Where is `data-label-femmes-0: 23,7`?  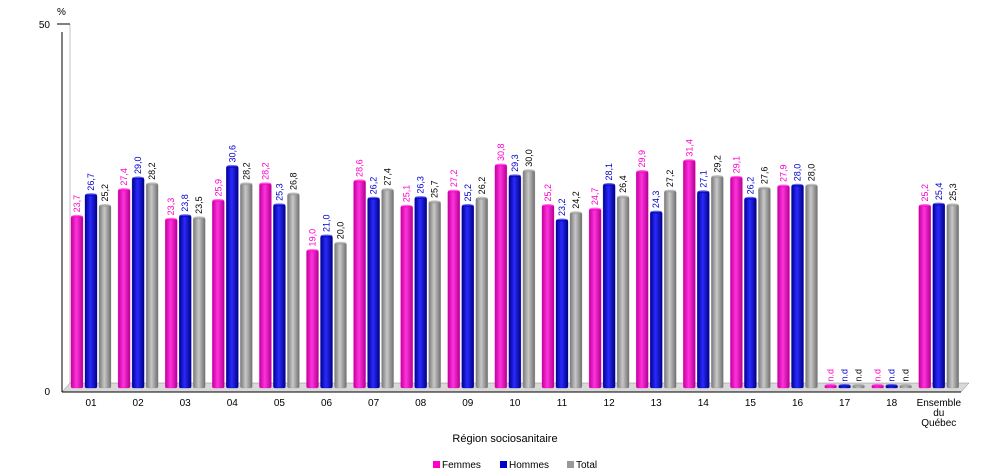 data-label-femmes-0: 23,7 is located at coordinates (77, 204).